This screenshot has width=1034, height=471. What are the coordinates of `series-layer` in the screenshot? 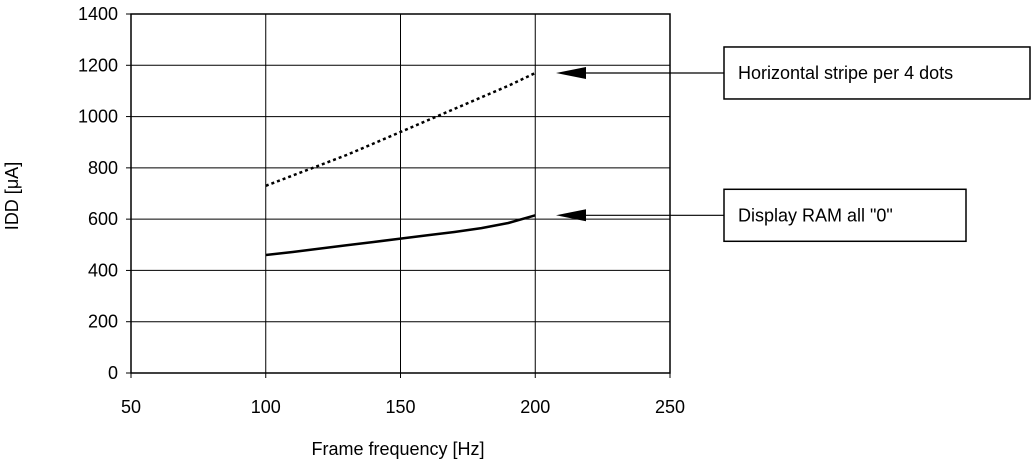 It's located at (400, 164).